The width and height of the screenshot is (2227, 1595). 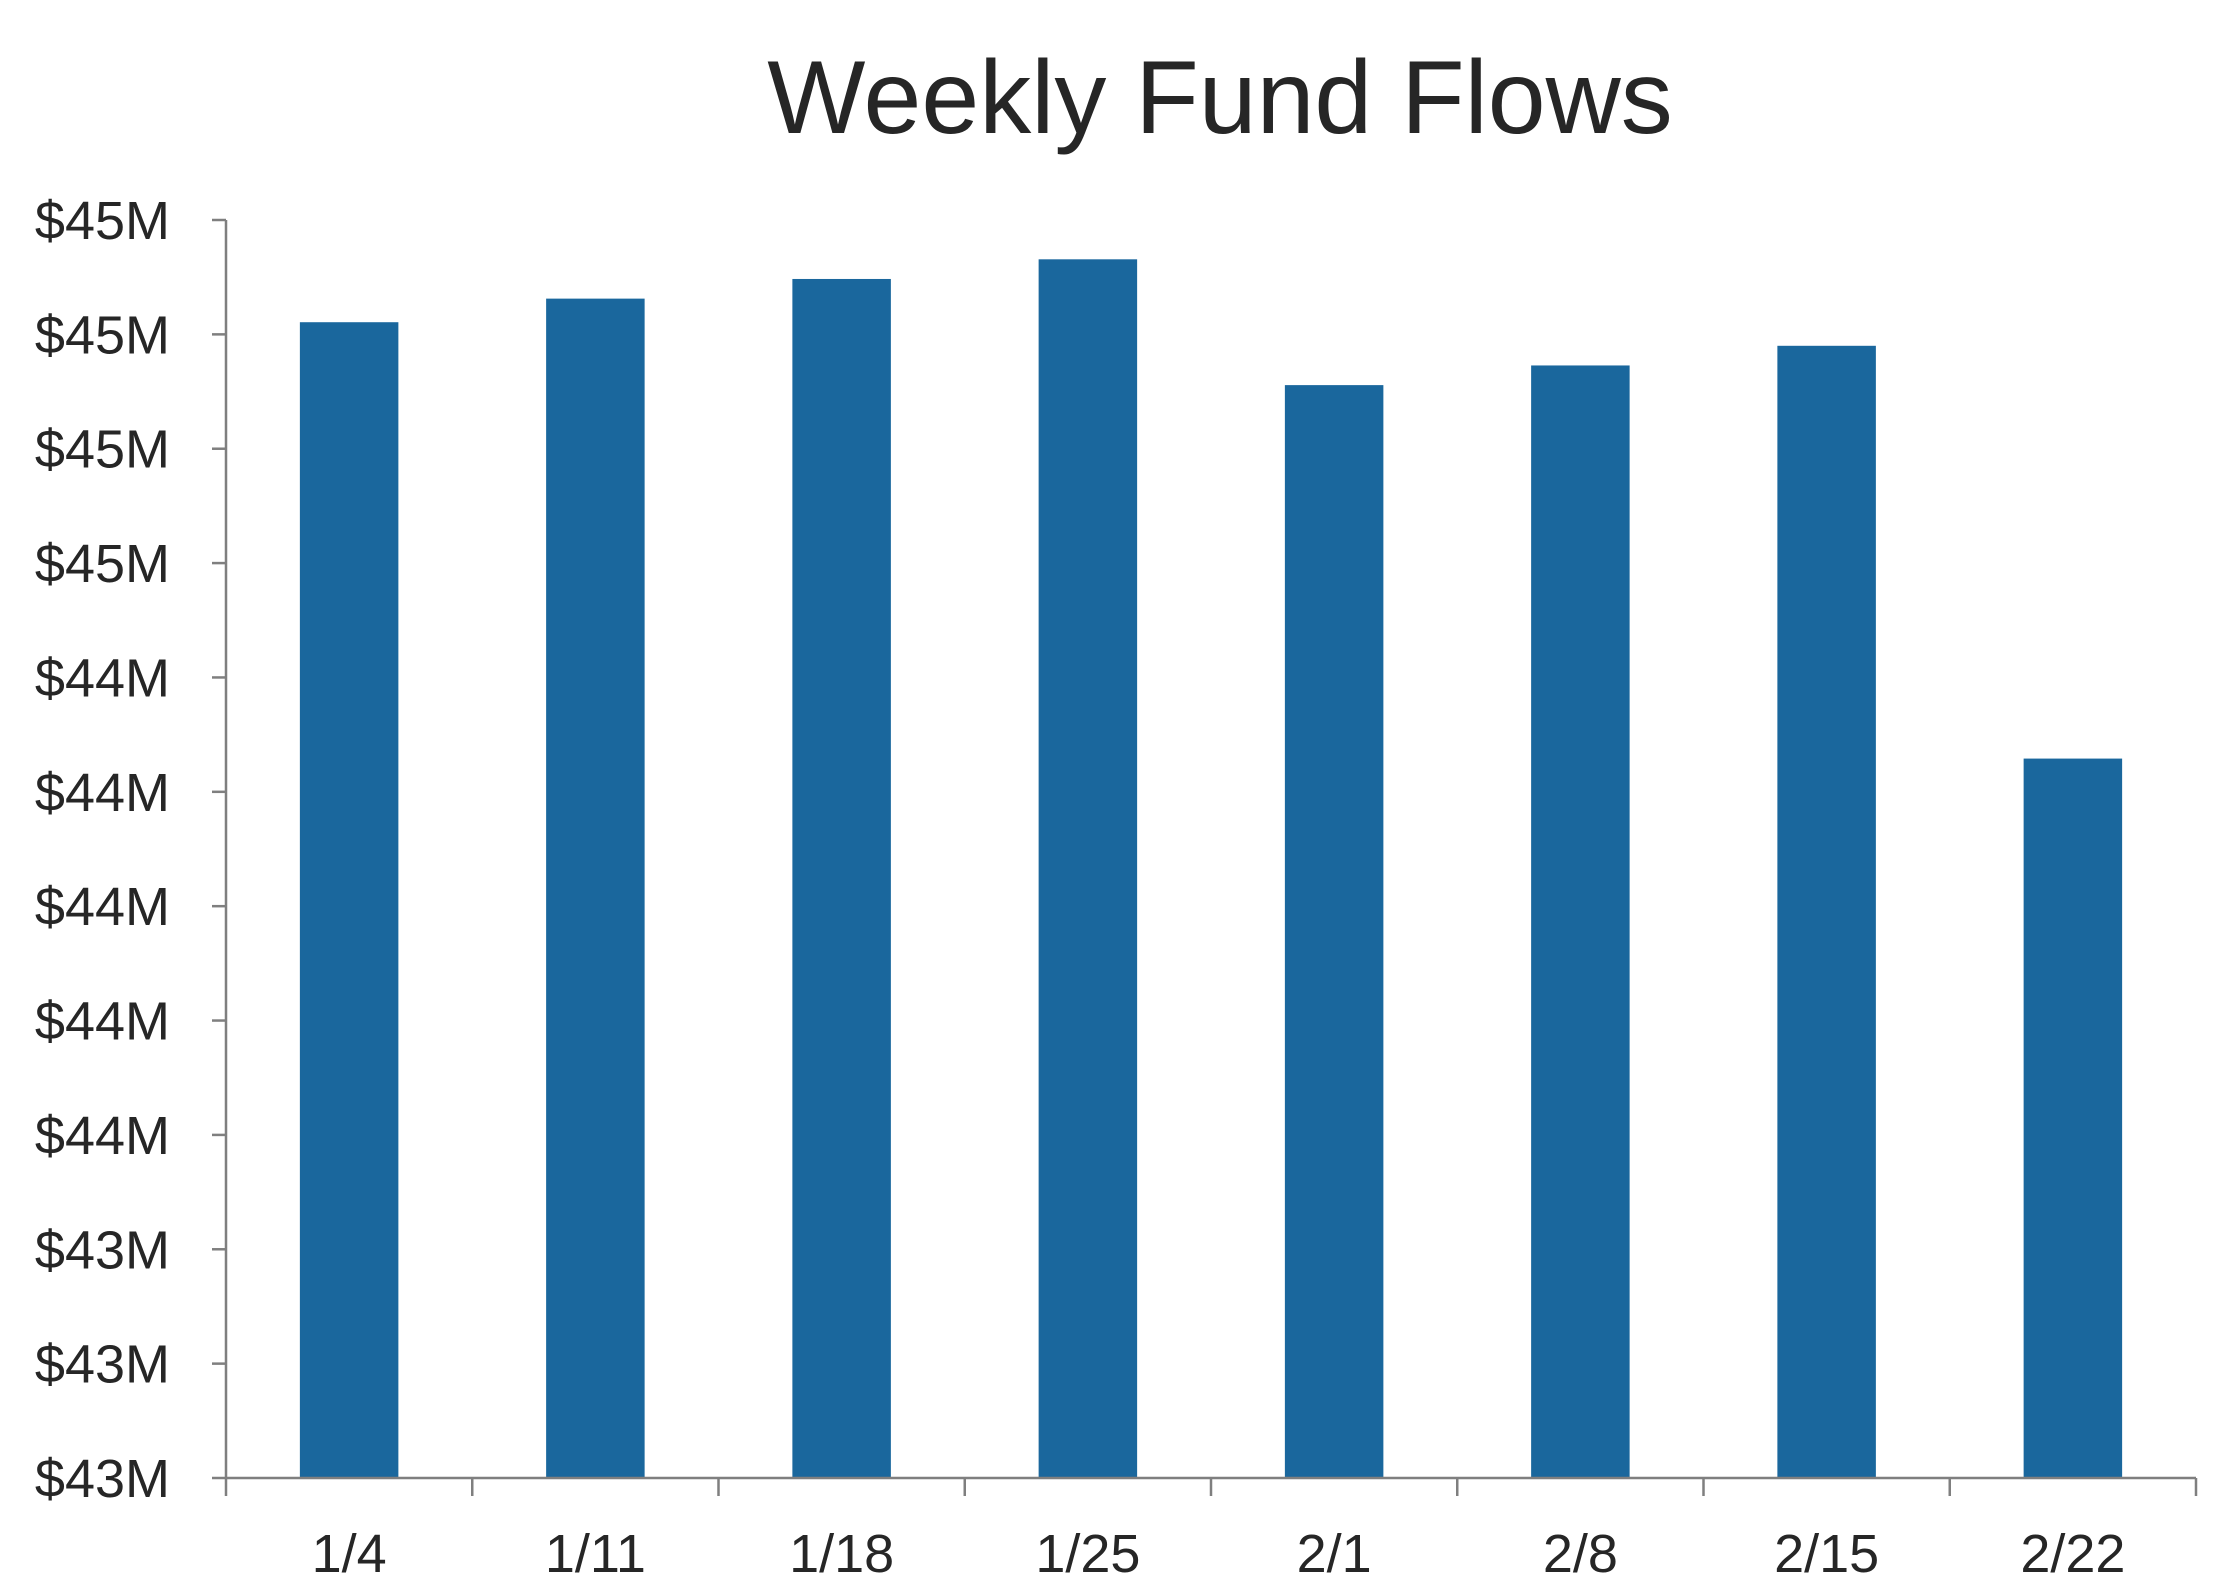 What do you see at coordinates (1219, 98) in the screenshot?
I see `chart-title: Weekly Fund Flows` at bounding box center [1219, 98].